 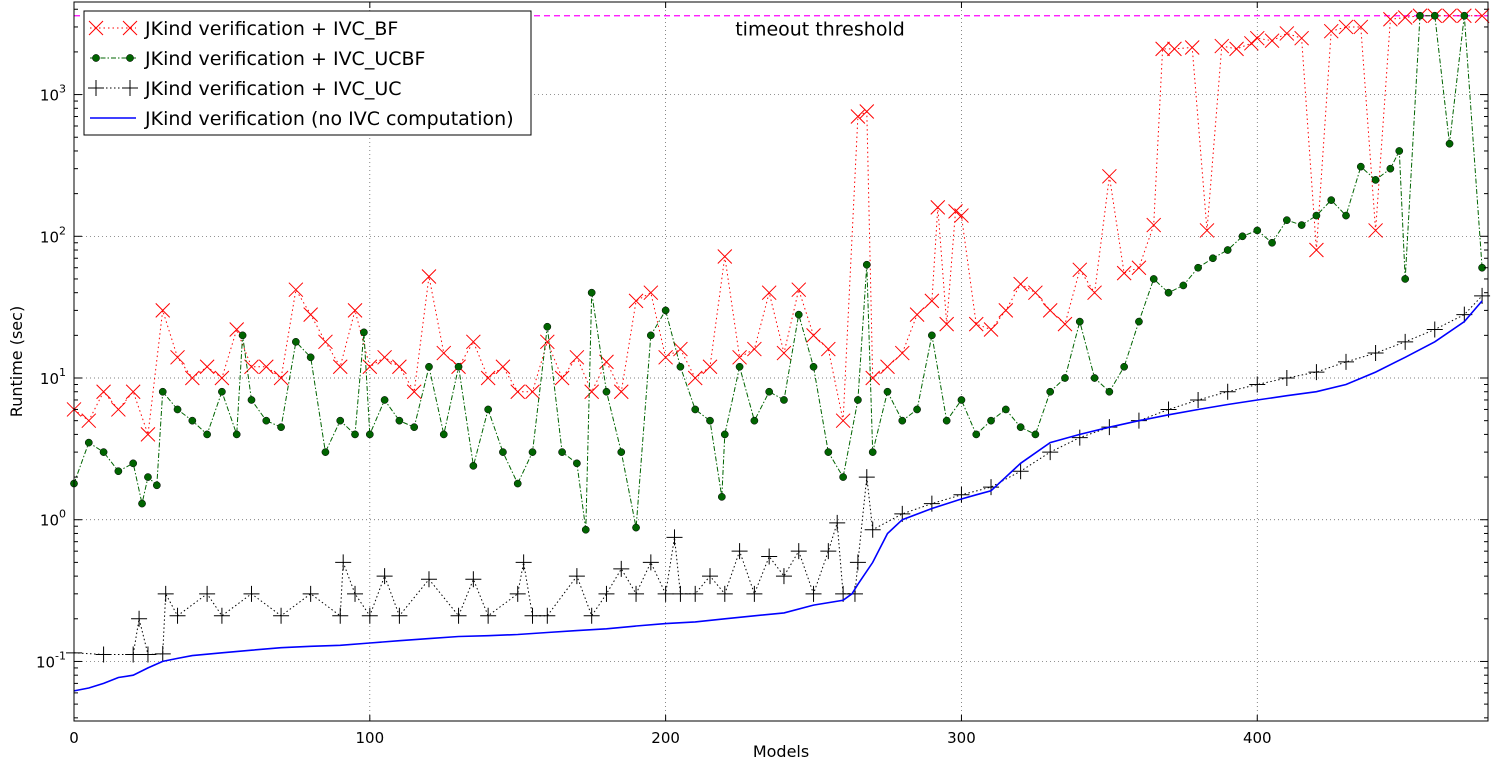 I want to click on y-axis-label: Runtime (sec), so click(x=16, y=361).